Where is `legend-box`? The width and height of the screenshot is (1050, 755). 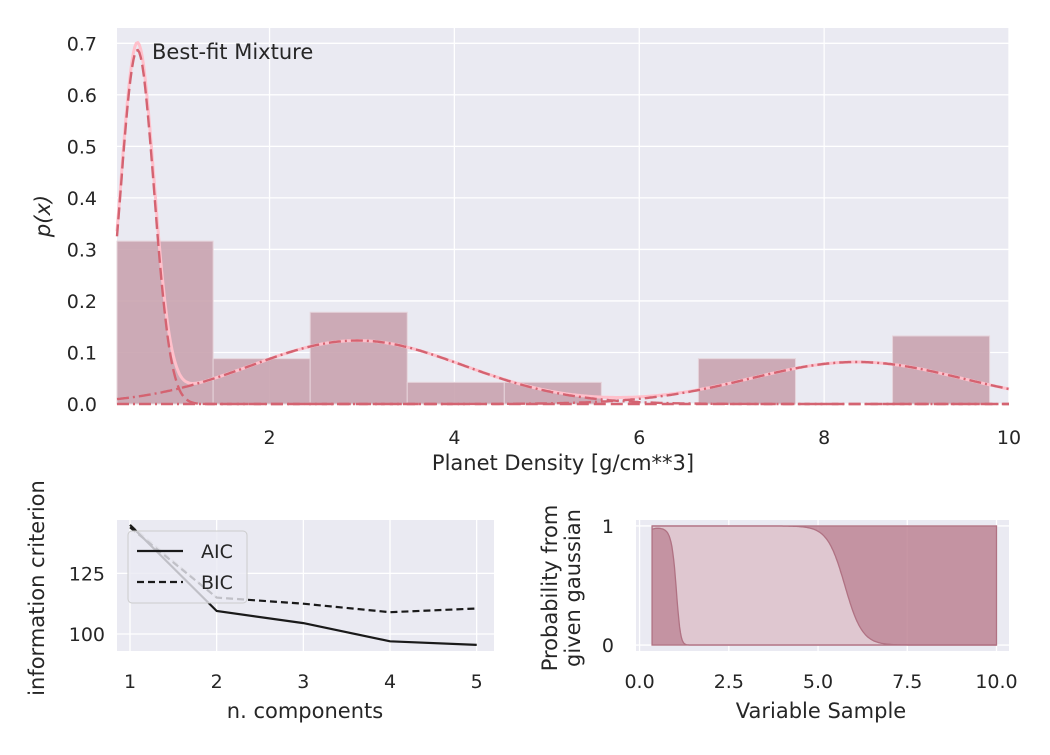 legend-box is located at coordinates (187, 567).